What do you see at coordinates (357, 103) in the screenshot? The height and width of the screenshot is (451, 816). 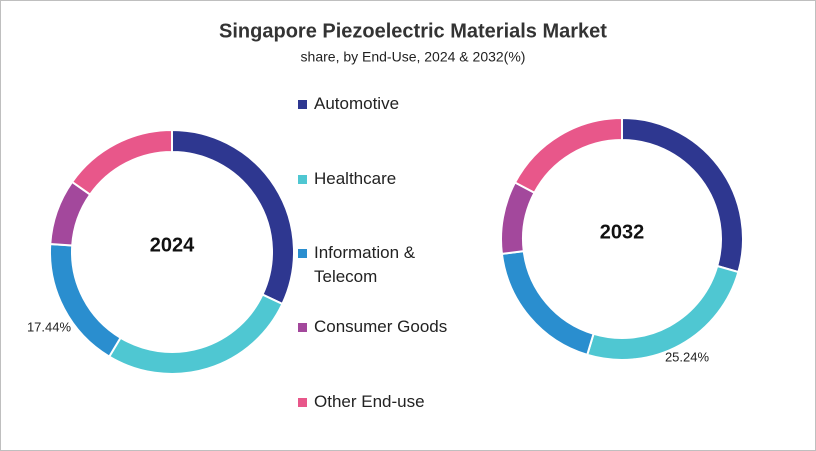 I see `legend-label: Automotive` at bounding box center [357, 103].